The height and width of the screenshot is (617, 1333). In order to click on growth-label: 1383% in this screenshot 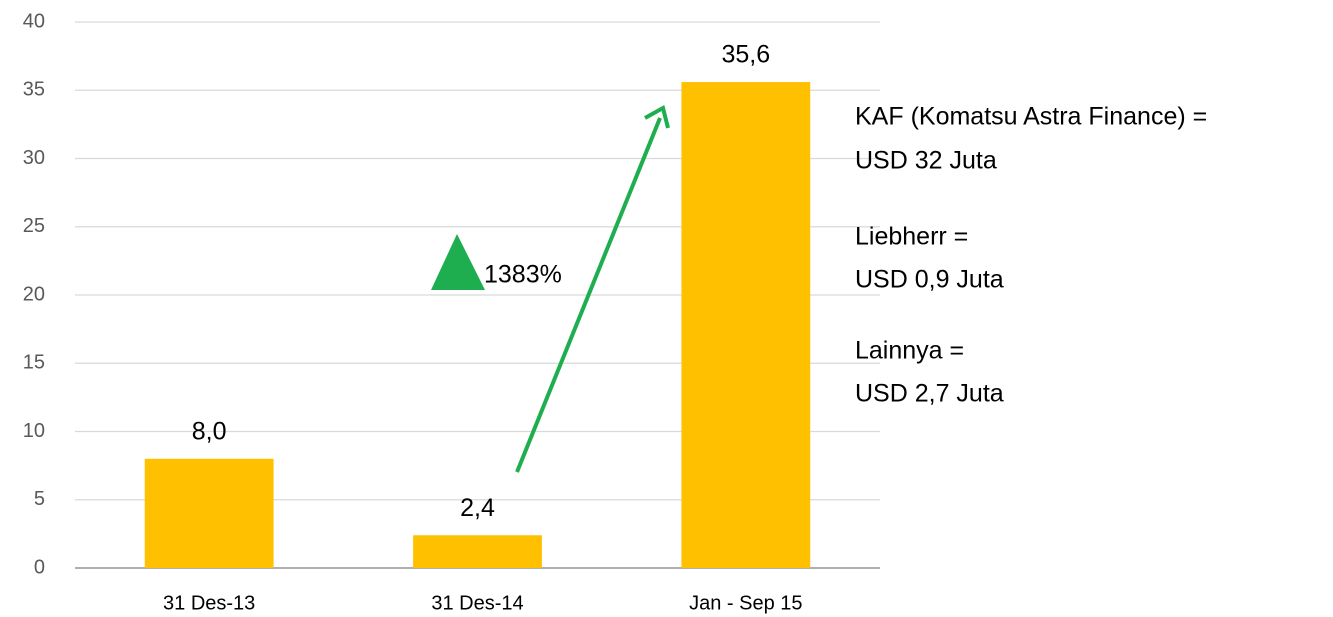, I will do `click(523, 275)`.